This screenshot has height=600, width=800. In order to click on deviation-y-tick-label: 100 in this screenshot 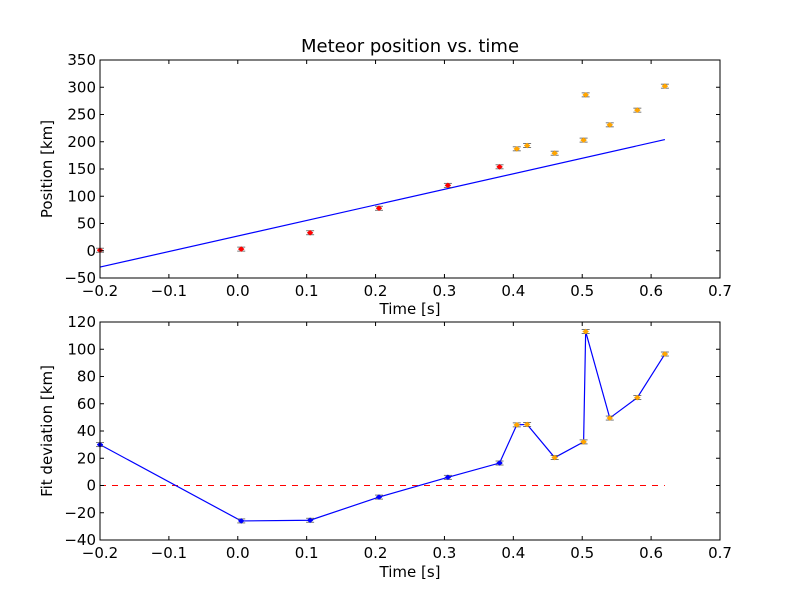, I will do `click(81, 349)`.